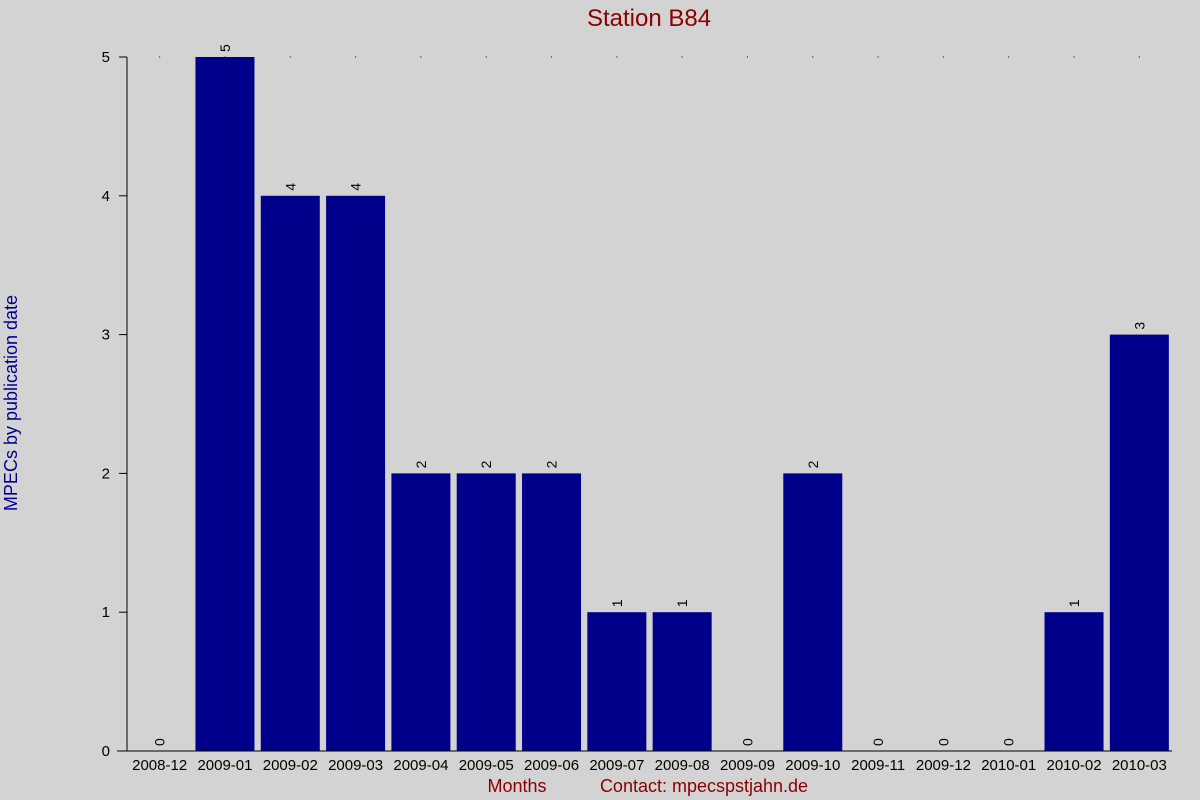 Image resolution: width=1200 pixels, height=800 pixels. What do you see at coordinates (106, 335) in the screenshot?
I see `y-tick-label: 3` at bounding box center [106, 335].